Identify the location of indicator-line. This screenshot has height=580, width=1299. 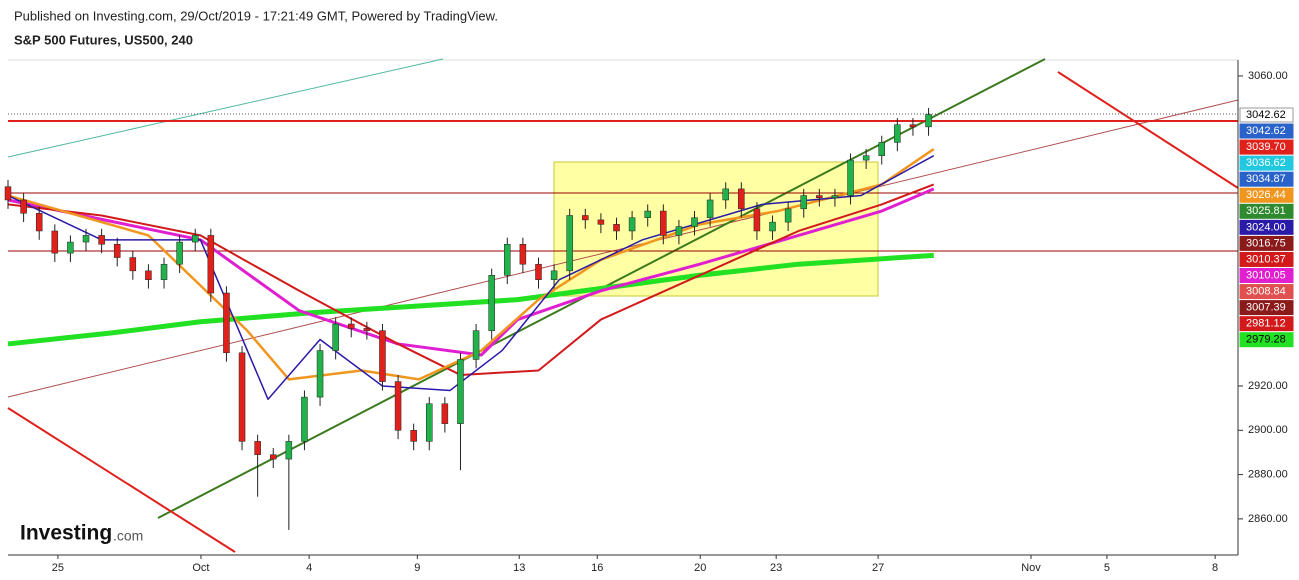
(470, 299).